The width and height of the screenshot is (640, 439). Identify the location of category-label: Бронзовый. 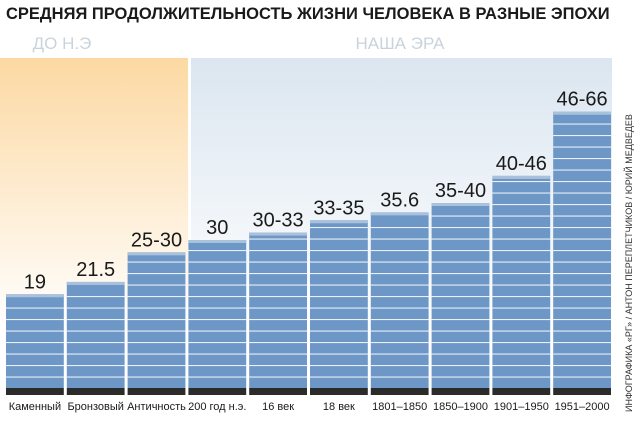
(95, 407).